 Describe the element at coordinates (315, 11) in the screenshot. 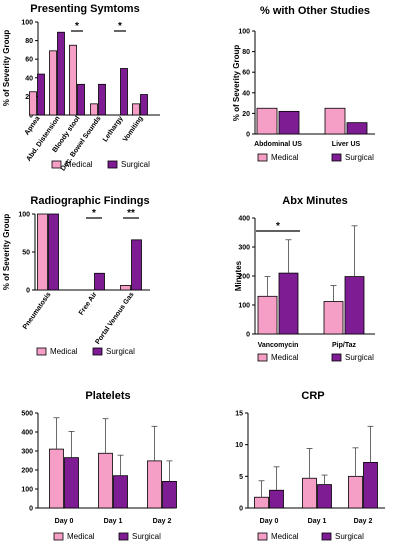

I see `chart-title: % with Other Studies` at that location.